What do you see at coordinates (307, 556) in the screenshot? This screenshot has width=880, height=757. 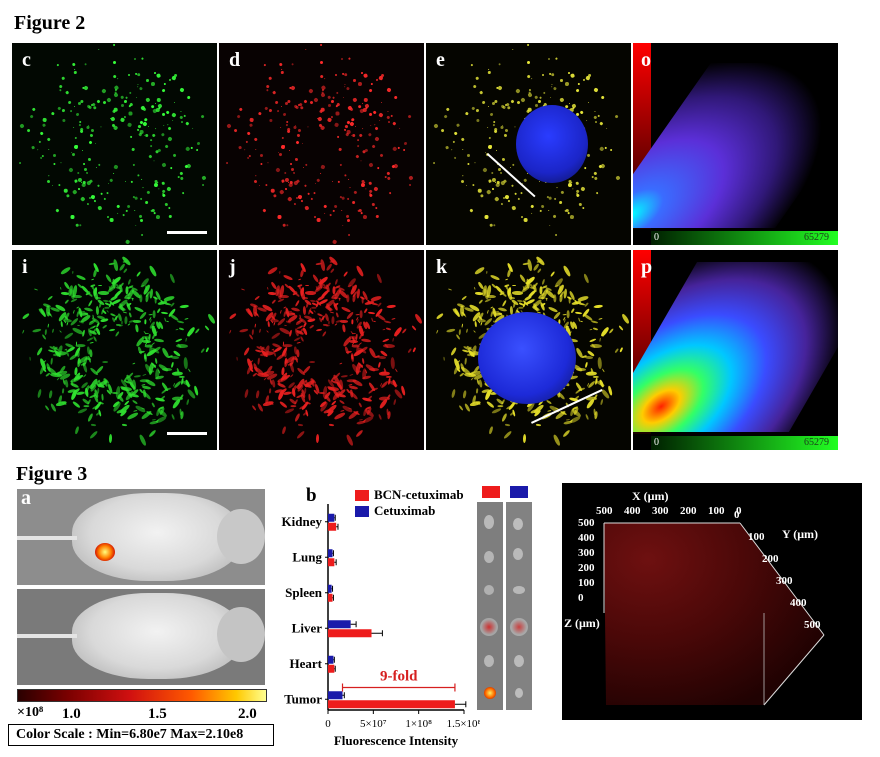 I see `category-label: Lung` at bounding box center [307, 556].